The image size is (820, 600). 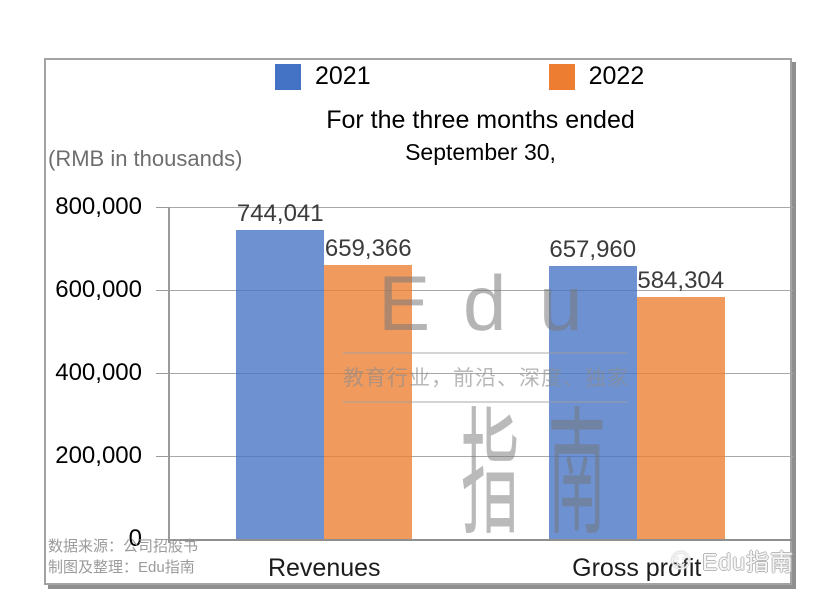 What do you see at coordinates (480, 152) in the screenshot?
I see `chart-title-line2: September 30,` at bounding box center [480, 152].